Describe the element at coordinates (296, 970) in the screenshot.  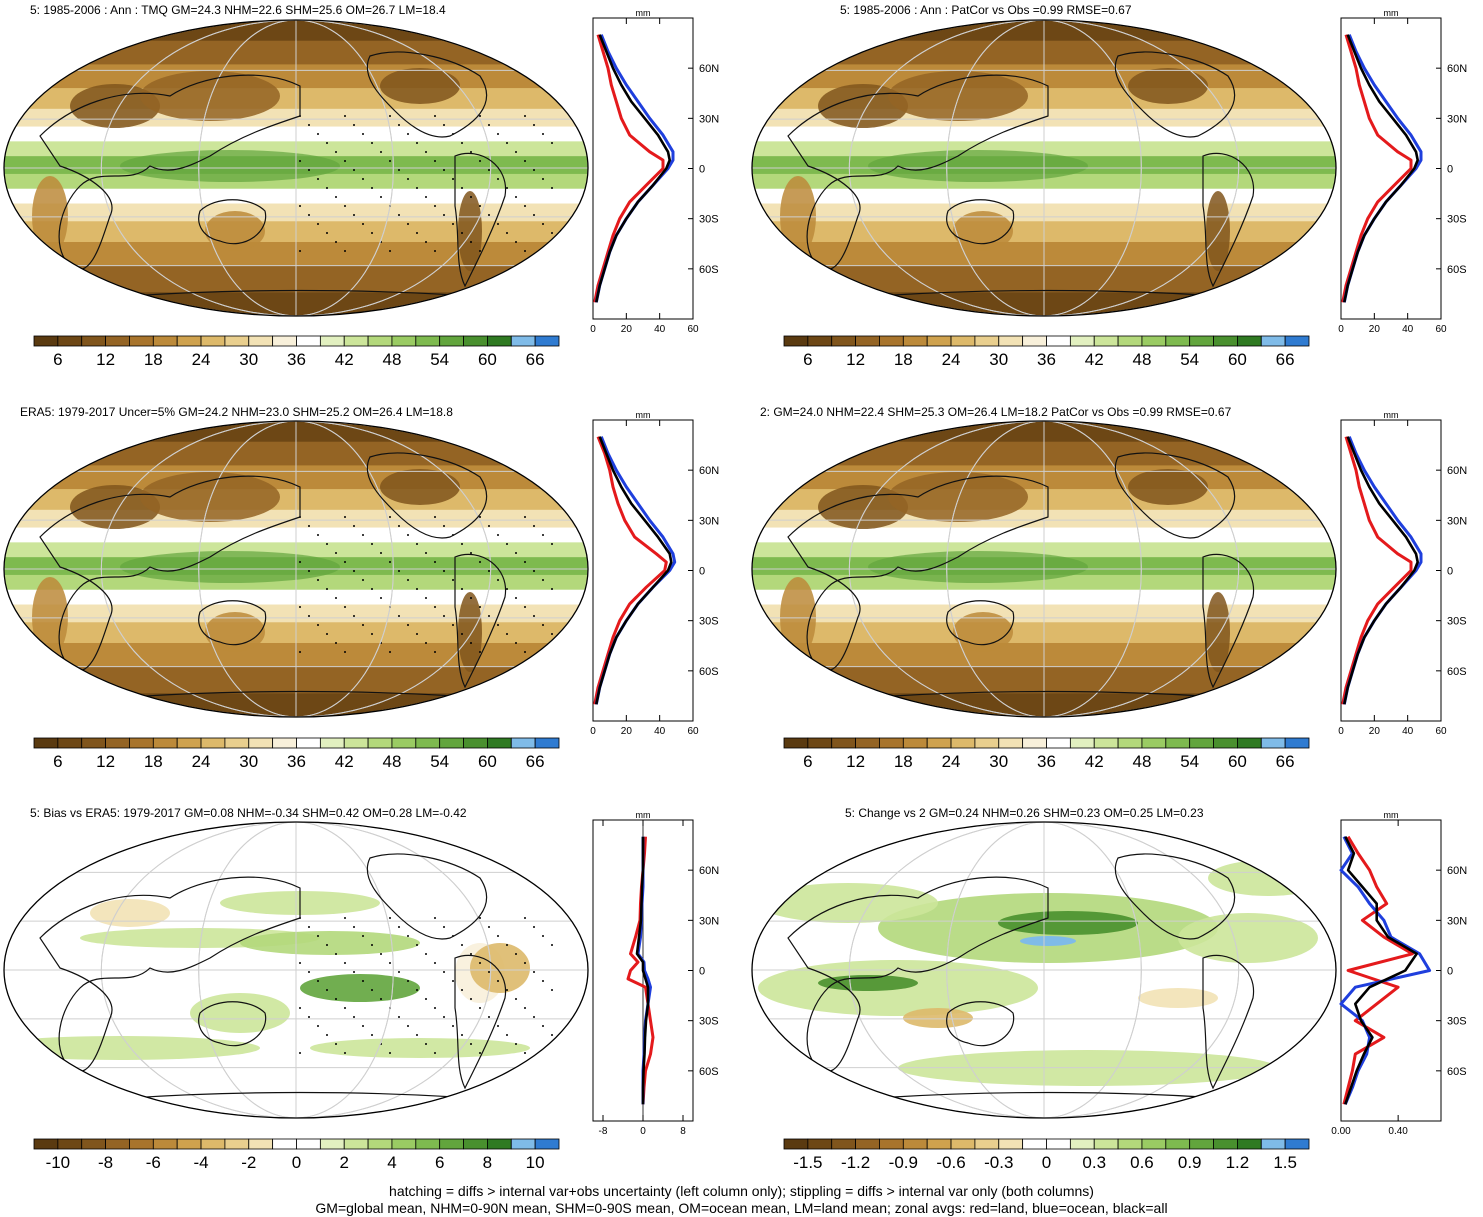
I see `graticule-lon` at that location.